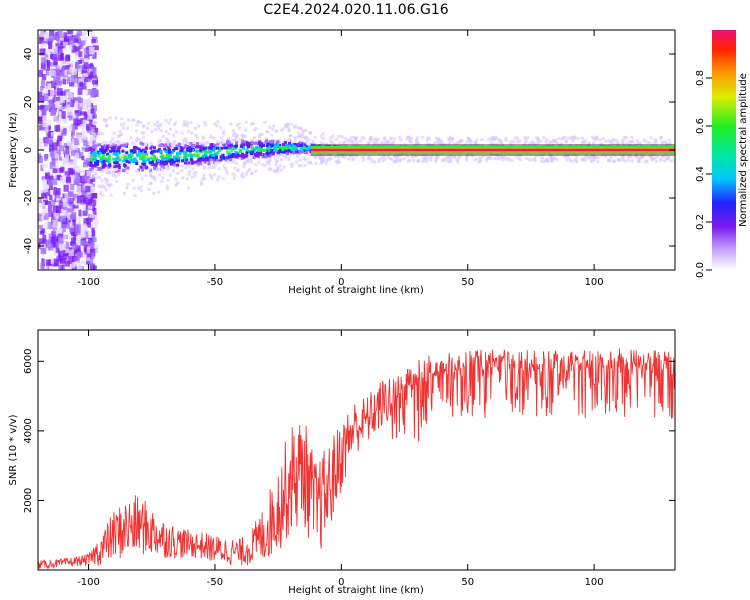 The height and width of the screenshot is (600, 750). What do you see at coordinates (724, 150) in the screenshot?
I see `colorbar-gradient` at bounding box center [724, 150].